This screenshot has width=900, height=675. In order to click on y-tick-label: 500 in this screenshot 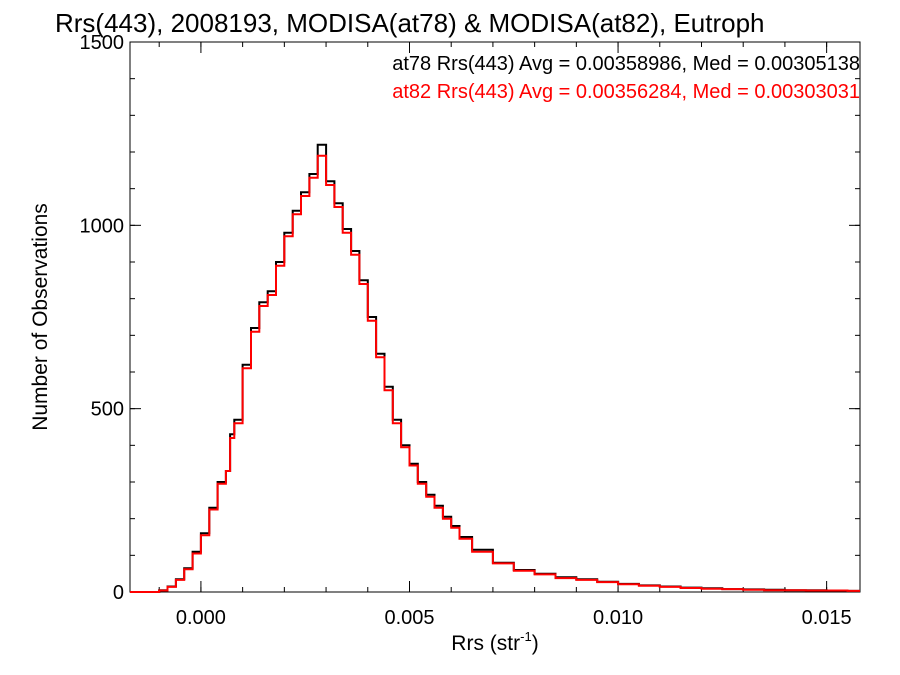, I will do `click(107, 410)`.